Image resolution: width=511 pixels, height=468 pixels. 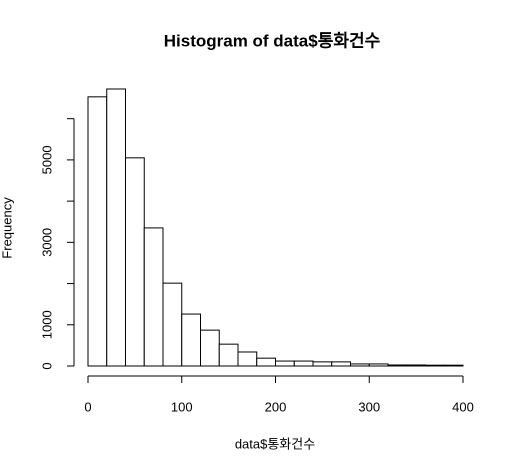 What do you see at coordinates (7, 228) in the screenshot?
I see `y-axis-label: Frequency` at bounding box center [7, 228].